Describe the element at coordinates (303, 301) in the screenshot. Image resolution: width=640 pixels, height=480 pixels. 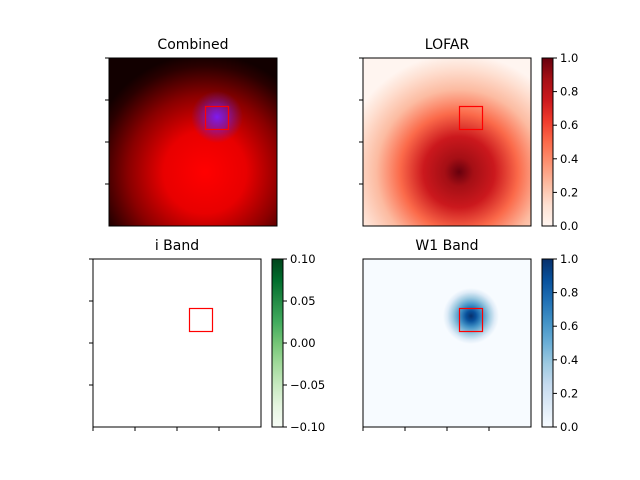
I see `i-band-colorbar-tick-label: 0.05` at that location.